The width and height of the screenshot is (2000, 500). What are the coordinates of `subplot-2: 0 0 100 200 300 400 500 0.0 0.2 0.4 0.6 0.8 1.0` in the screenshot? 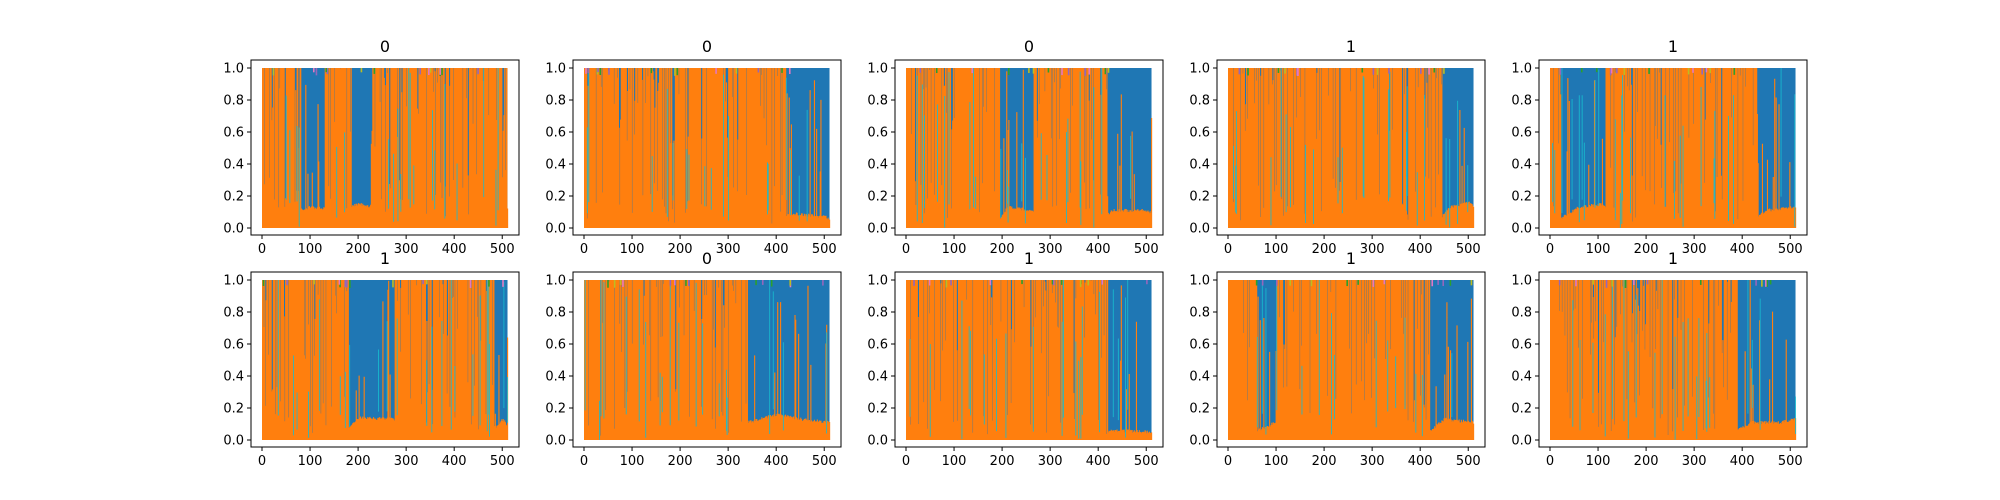 It's located at (693, 147).